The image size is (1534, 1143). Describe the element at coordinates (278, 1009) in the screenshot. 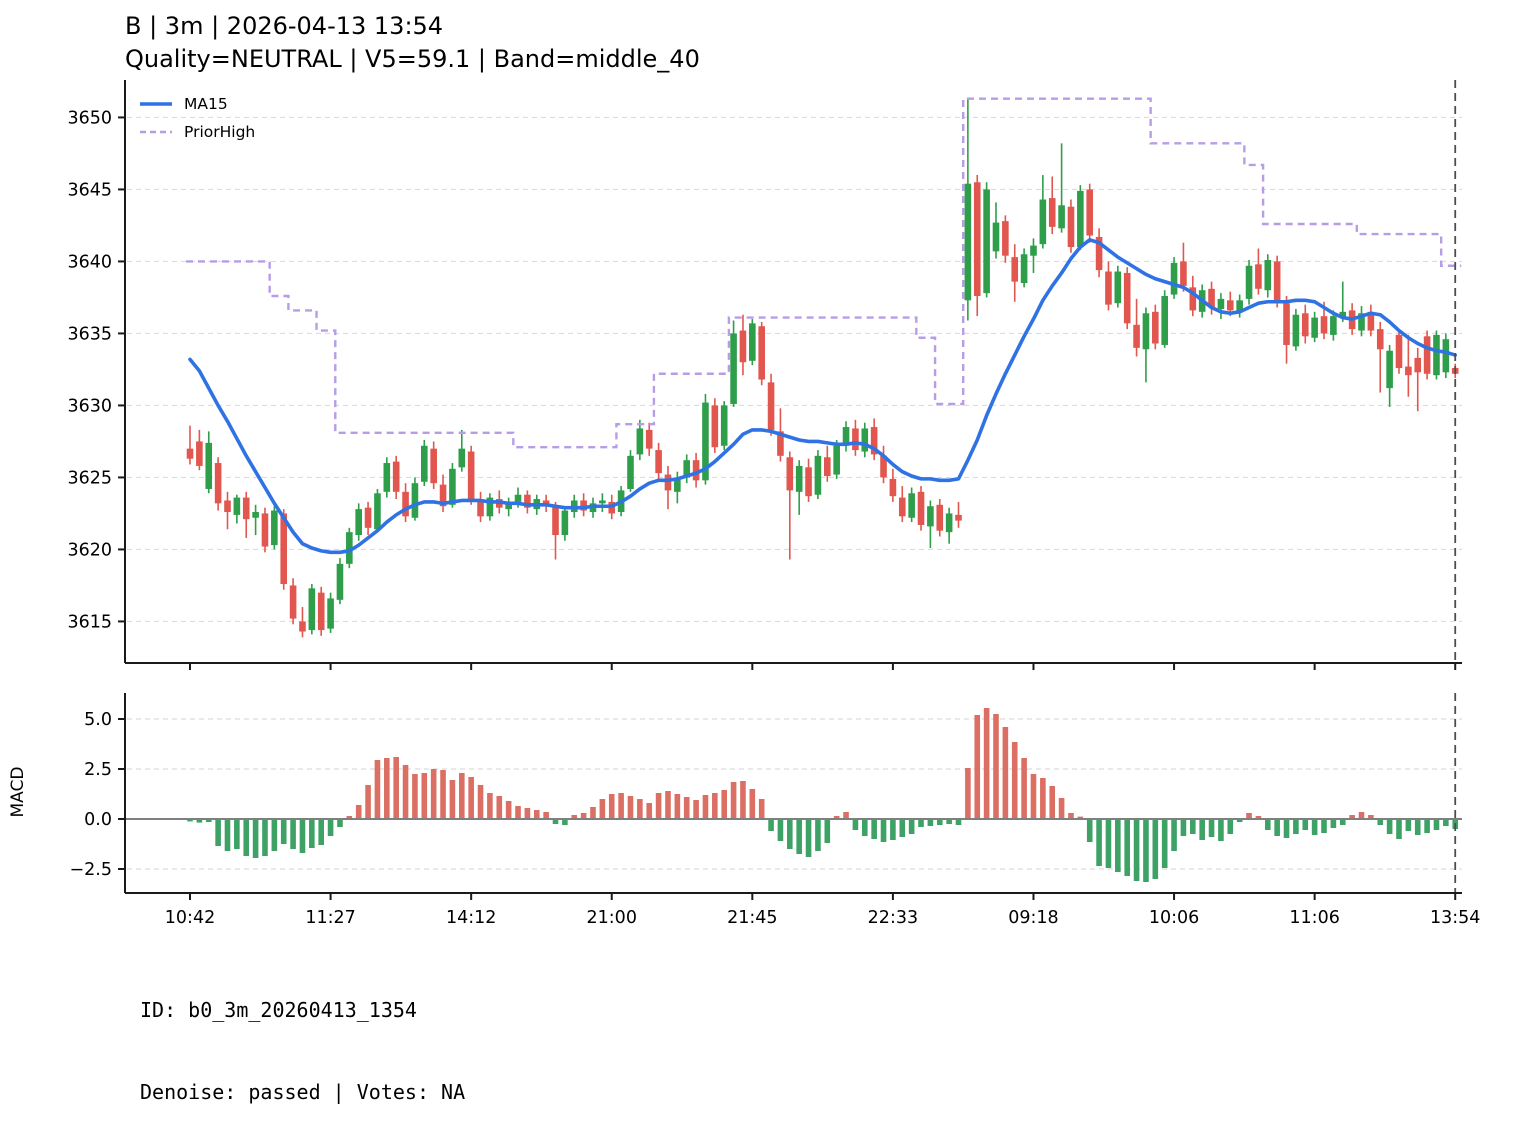

I see `footer-line-id: ID: b0_3m_20260413_1354` at that location.